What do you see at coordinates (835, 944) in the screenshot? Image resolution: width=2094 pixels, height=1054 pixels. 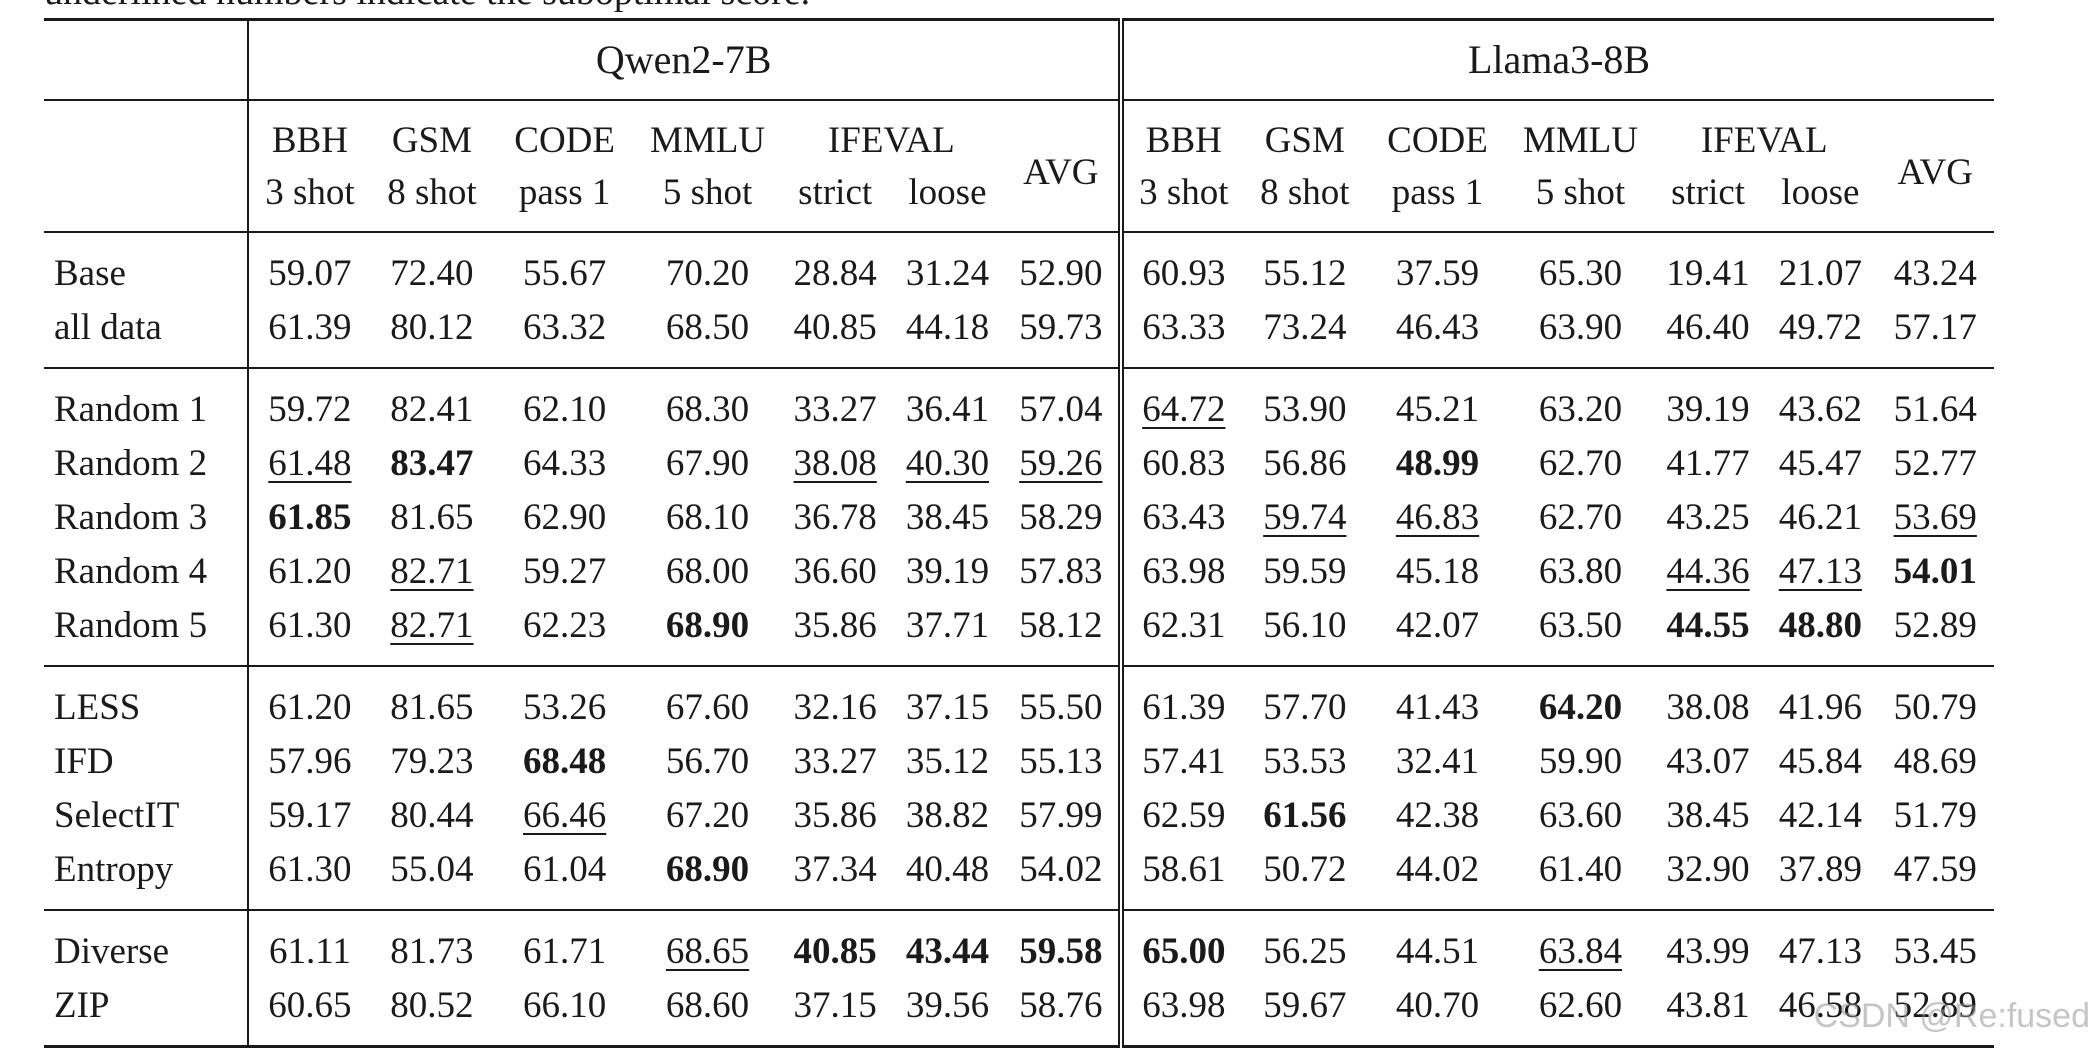 I see `score-cell: 40.85` at bounding box center [835, 944].